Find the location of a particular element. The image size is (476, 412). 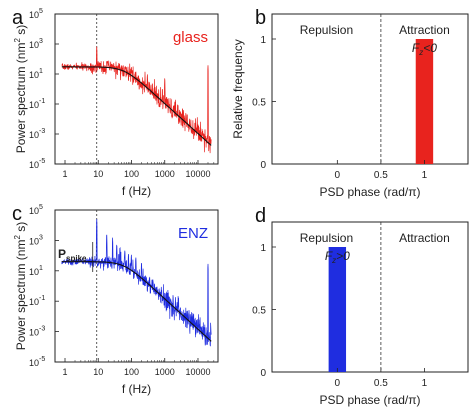

y-tick-exponent: -1 is located at coordinates (42, 101).